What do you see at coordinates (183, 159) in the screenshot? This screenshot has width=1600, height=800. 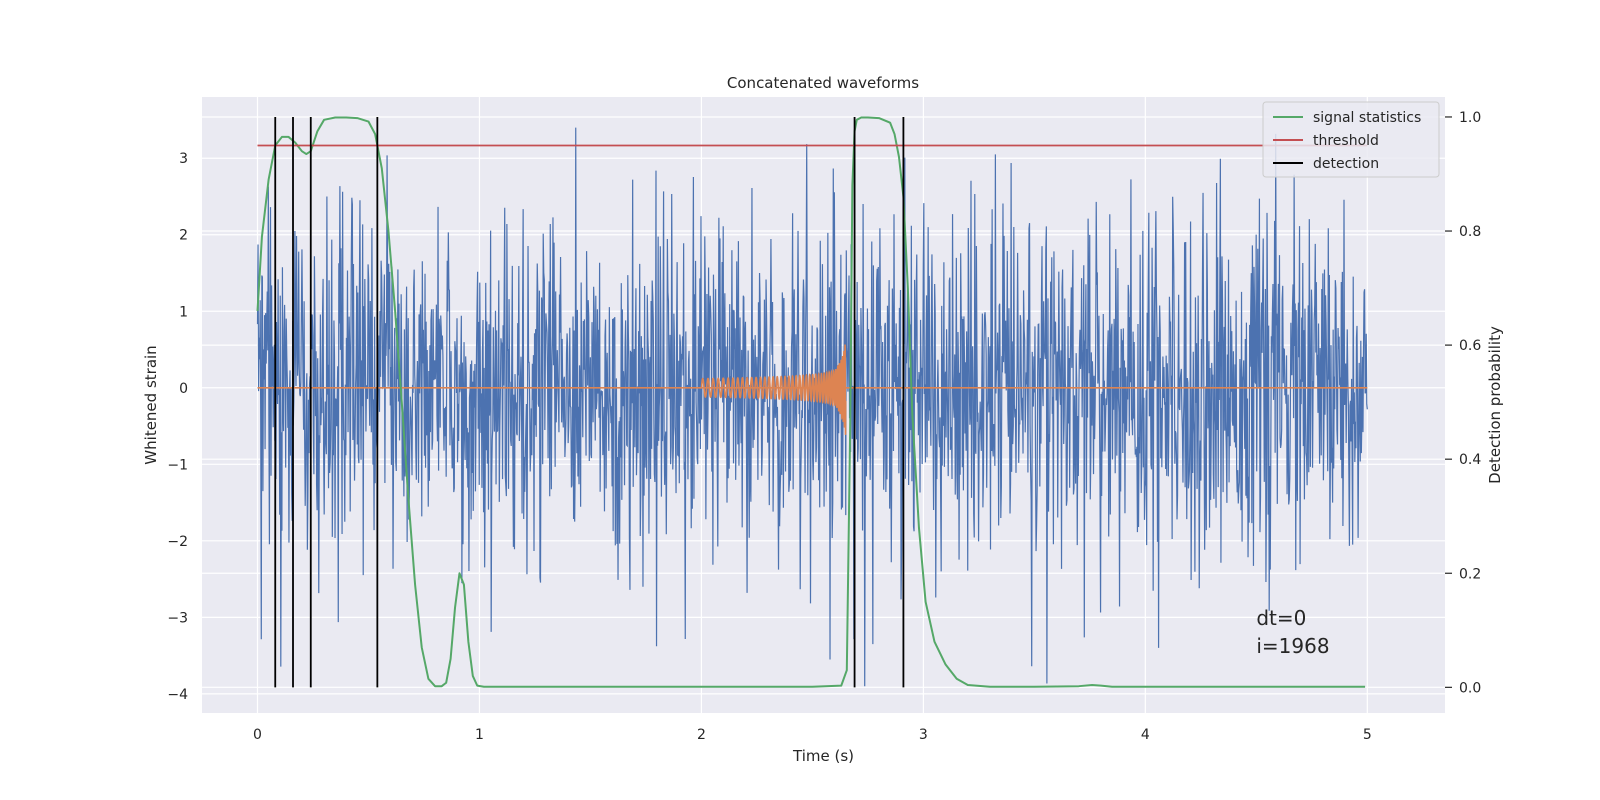 I see `y-tick-label: 3` at bounding box center [183, 159].